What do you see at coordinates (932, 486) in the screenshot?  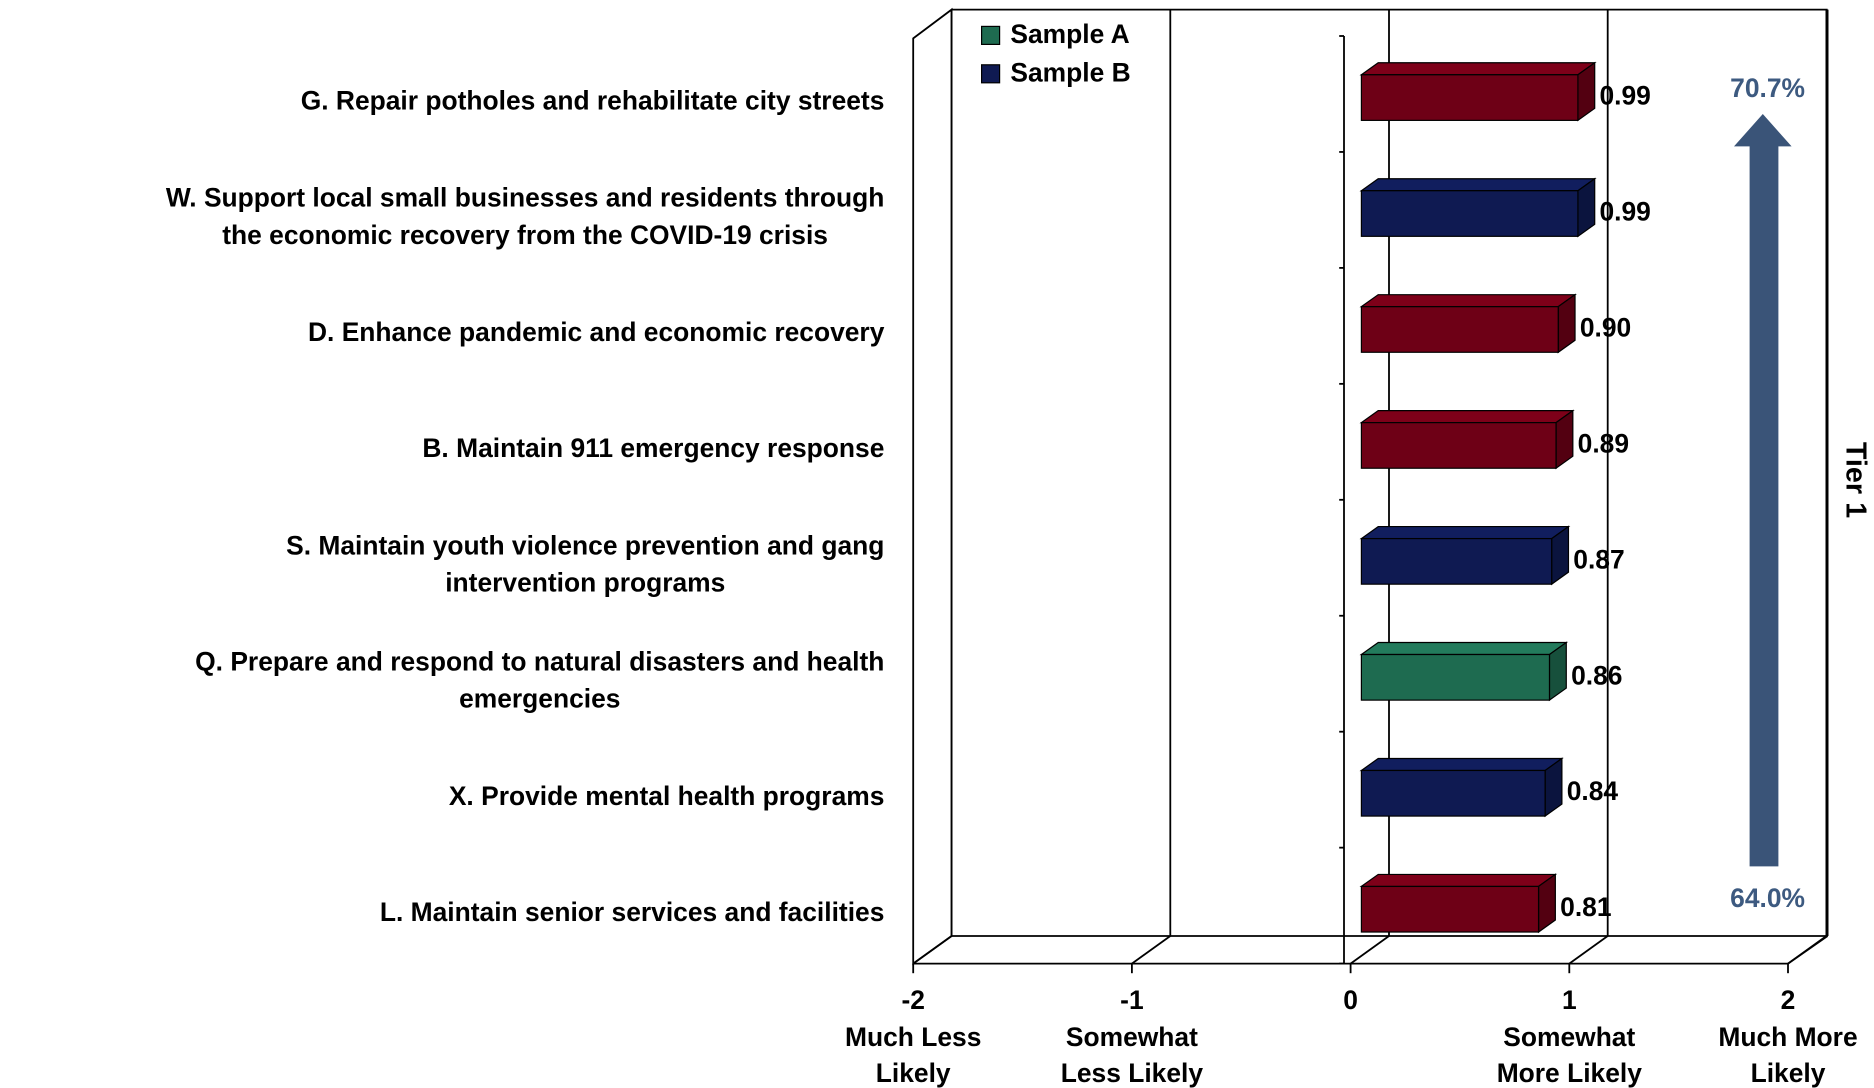 I see `left-wall` at bounding box center [932, 486].